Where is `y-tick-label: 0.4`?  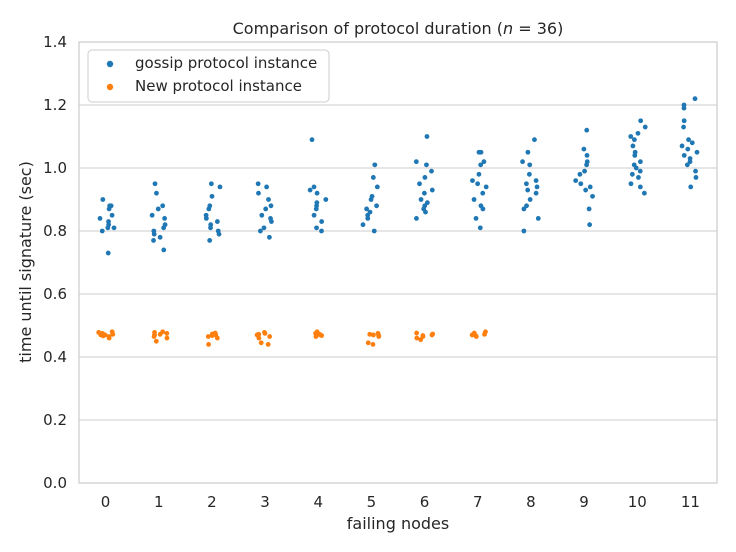 y-tick-label: 0.4 is located at coordinates (55, 357).